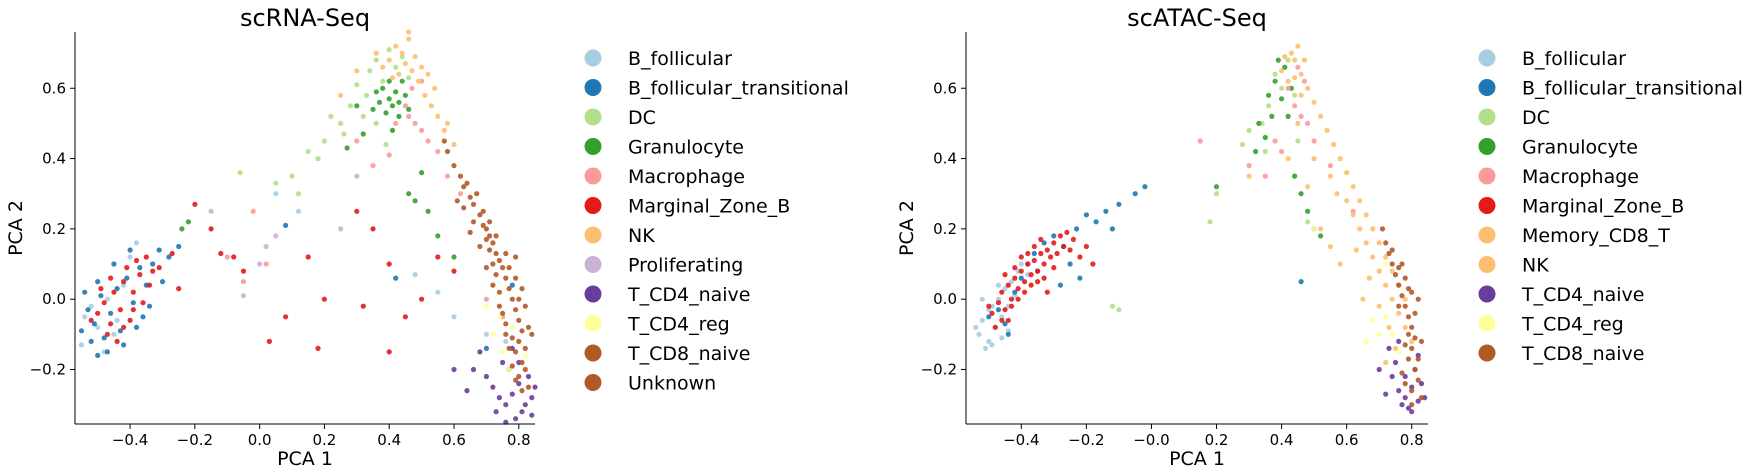 The height and width of the screenshot is (475, 1764). I want to click on x-tick-label: 0.2, so click(325, 440).